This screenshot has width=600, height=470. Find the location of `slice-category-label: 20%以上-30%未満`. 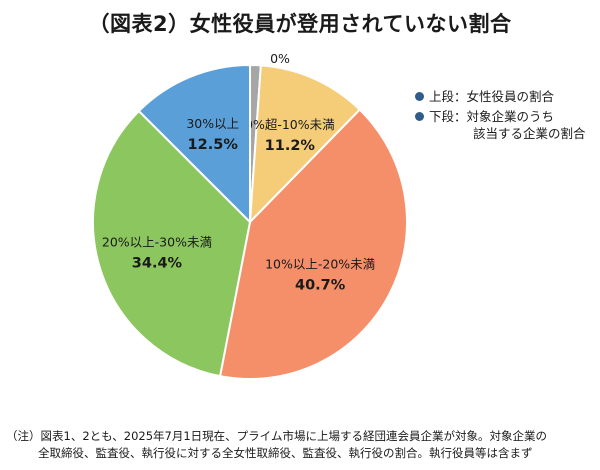

slice-category-label: 20%以上-30%未満 is located at coordinates (157, 242).